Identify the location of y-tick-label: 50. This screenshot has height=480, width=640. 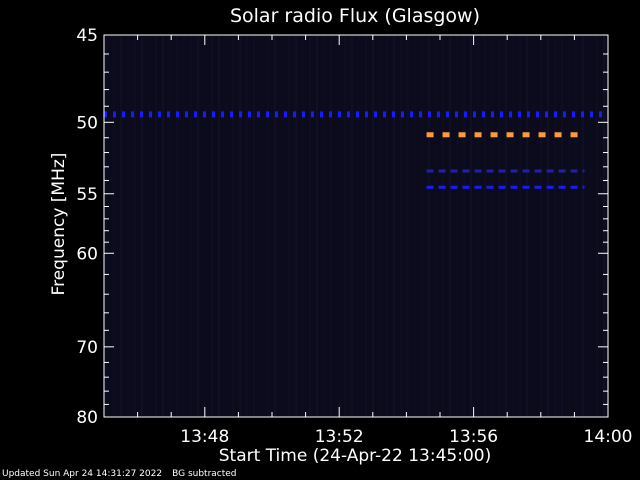
(87, 123).